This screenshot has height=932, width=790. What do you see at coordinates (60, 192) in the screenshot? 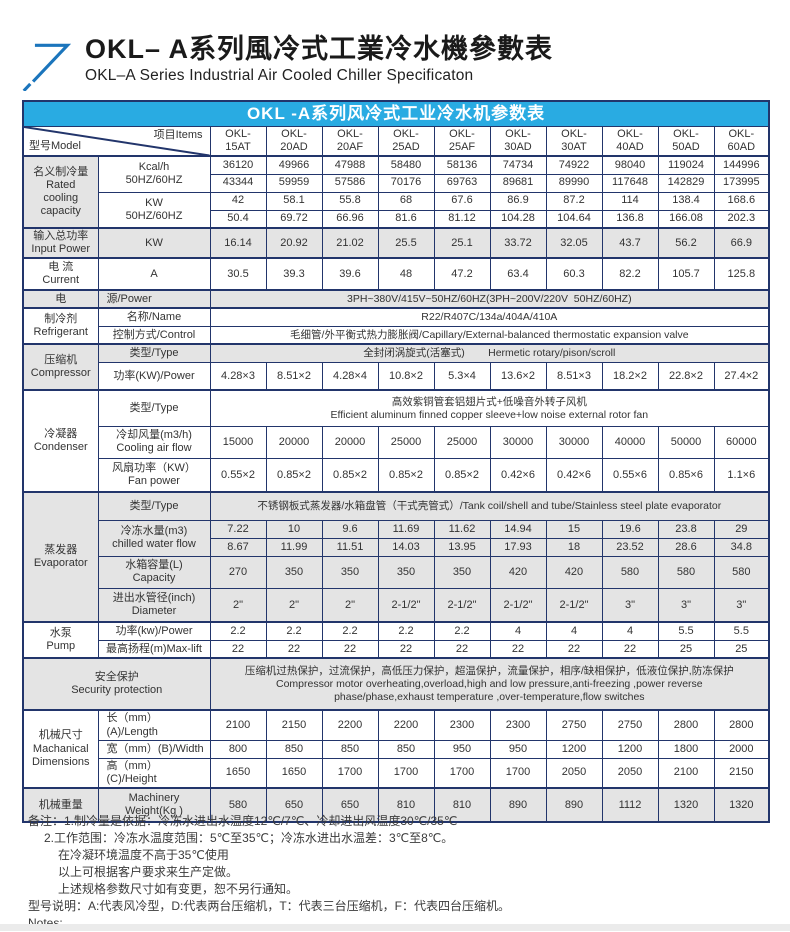
I see `row-group-label: 名义制冷量 Rated cooling capacity` at bounding box center [60, 192].